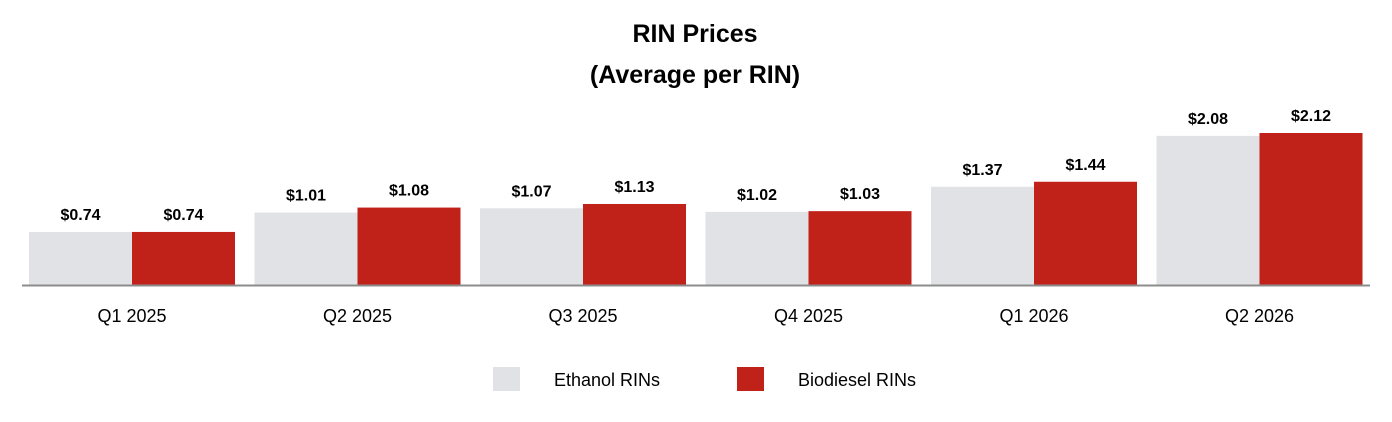 The width and height of the screenshot is (1392, 422). What do you see at coordinates (1085, 233) in the screenshot?
I see `bar-biodiesel-q1-2026` at bounding box center [1085, 233].